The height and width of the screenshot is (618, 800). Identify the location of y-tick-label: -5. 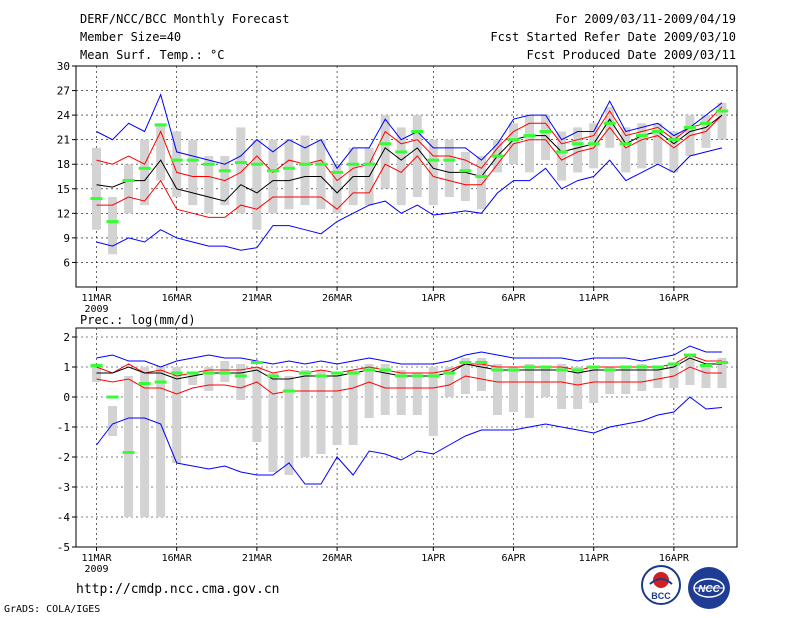
(63, 547).